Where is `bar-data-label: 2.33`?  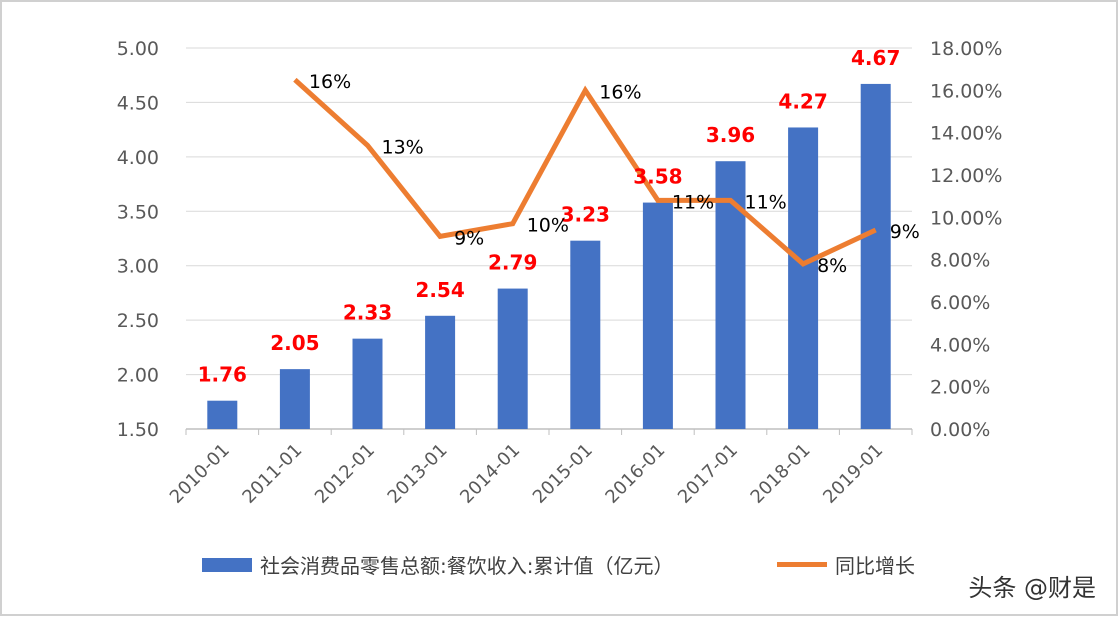 bar-data-label: 2.33 is located at coordinates (367, 313).